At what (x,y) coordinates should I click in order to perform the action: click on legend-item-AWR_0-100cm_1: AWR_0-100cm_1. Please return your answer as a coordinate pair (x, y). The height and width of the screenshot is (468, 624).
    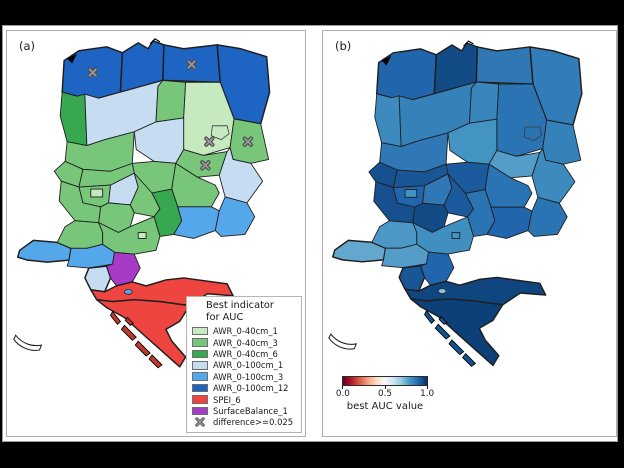
    Looking at the image, I should click on (244, 365).